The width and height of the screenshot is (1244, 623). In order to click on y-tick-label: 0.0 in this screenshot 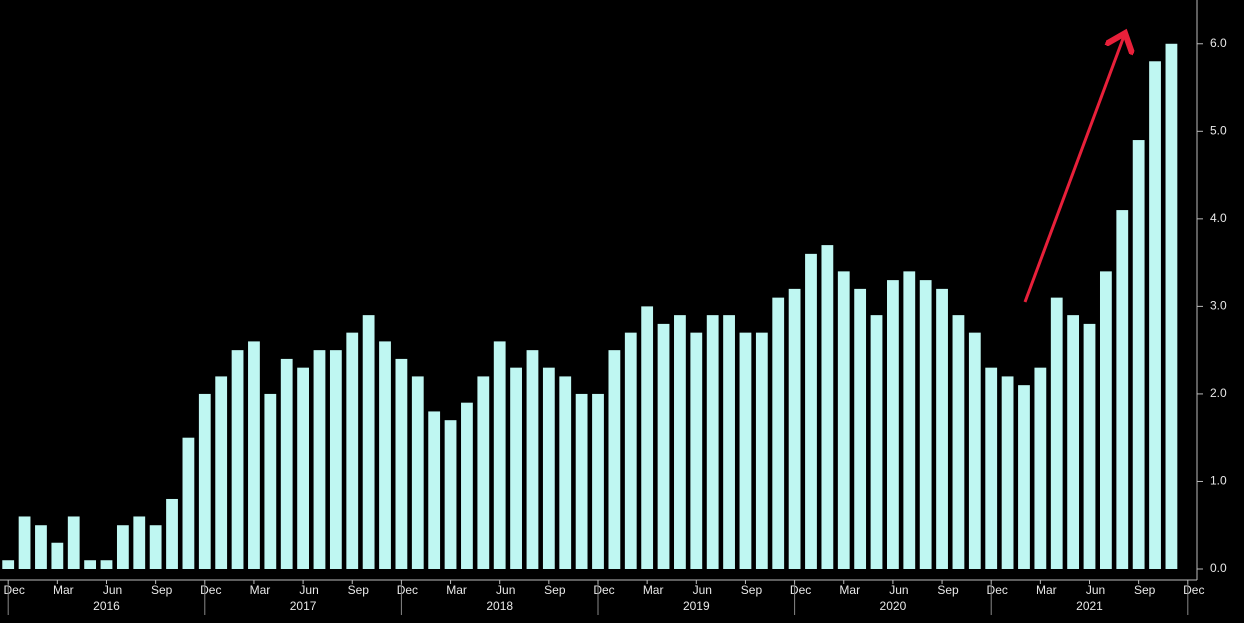, I will do `click(1218, 568)`.